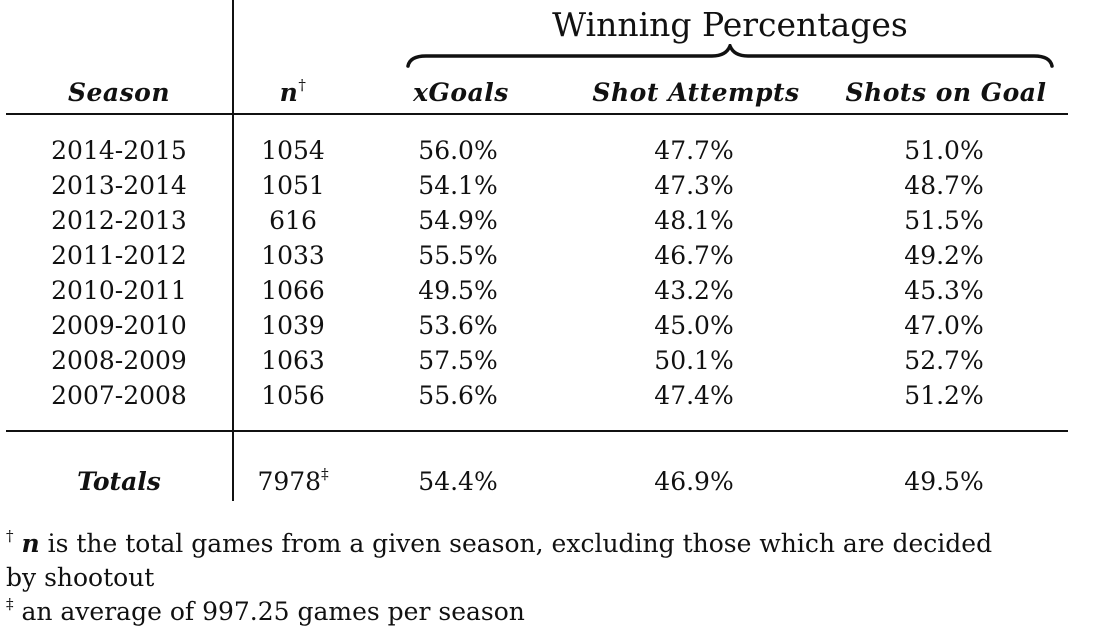 This screenshot has height=634, width=1095. I want to click on cell-xgoals: 53.6%, so click(458, 325).